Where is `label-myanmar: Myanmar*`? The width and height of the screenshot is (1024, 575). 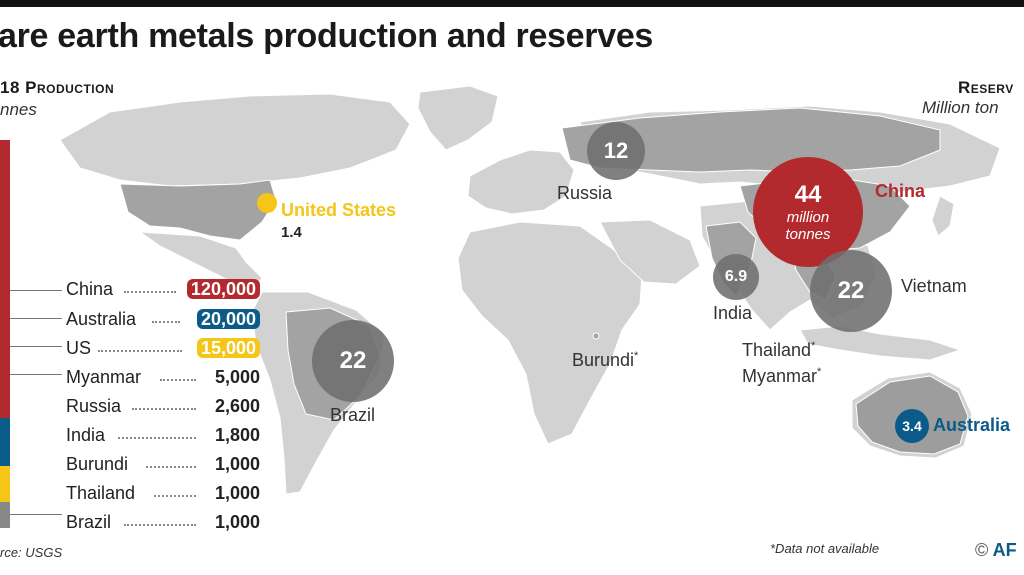
label-myanmar: Myanmar* is located at coordinates (781, 376).